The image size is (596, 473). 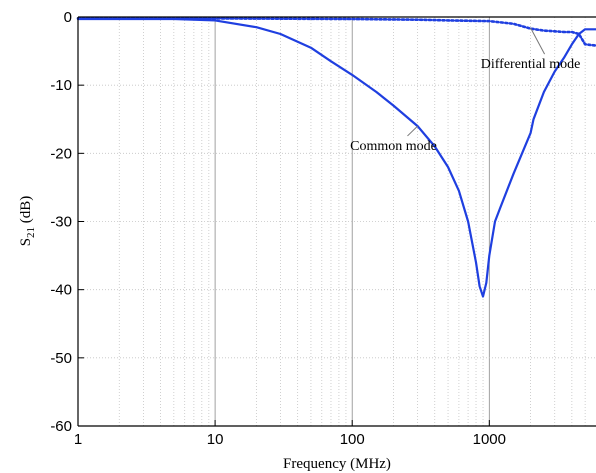 What do you see at coordinates (352, 439) in the screenshot?
I see `x-tick-label: 100` at bounding box center [352, 439].